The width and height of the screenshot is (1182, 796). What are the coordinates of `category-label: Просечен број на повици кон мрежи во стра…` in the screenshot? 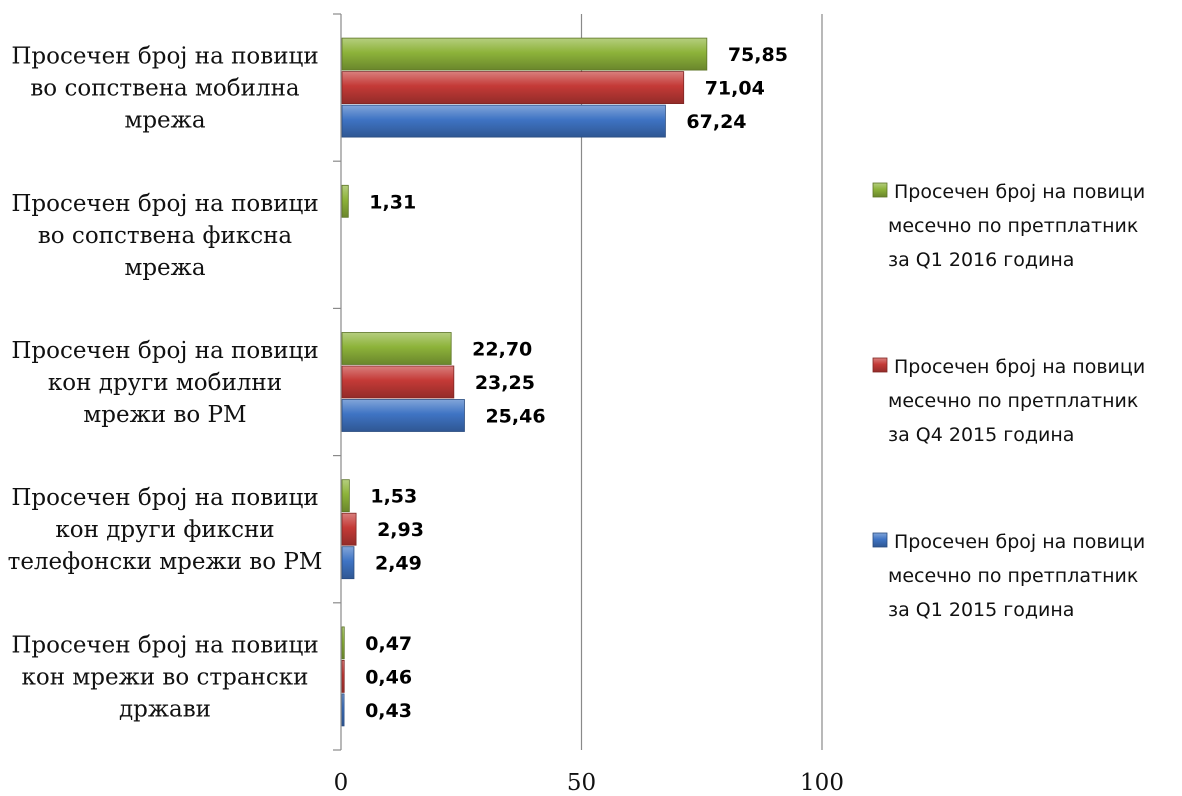 It's located at (164, 677).